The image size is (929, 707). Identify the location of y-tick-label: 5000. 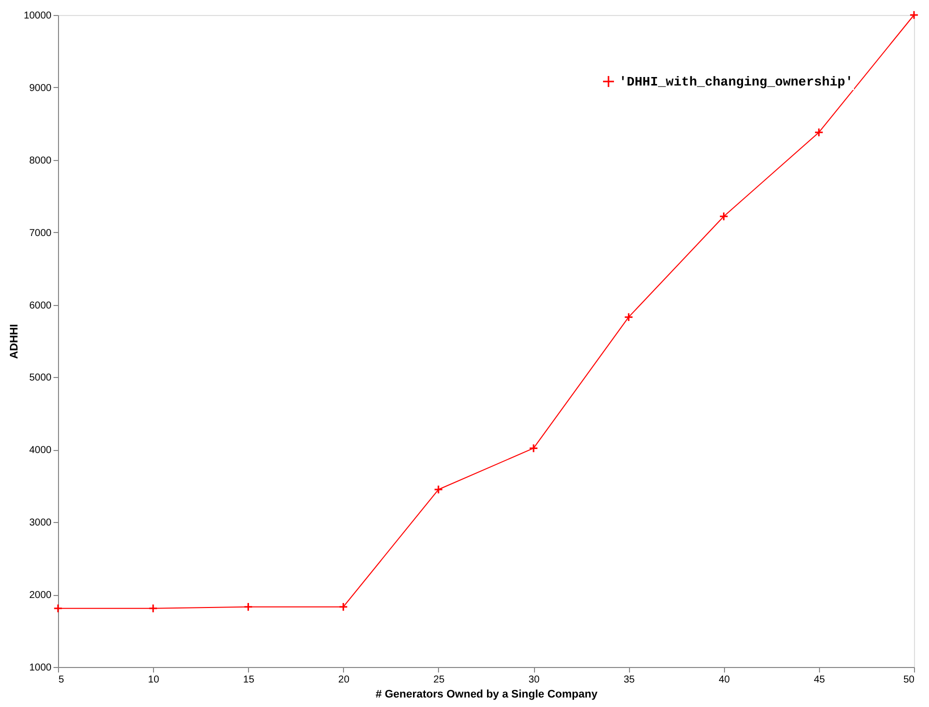
(40, 378).